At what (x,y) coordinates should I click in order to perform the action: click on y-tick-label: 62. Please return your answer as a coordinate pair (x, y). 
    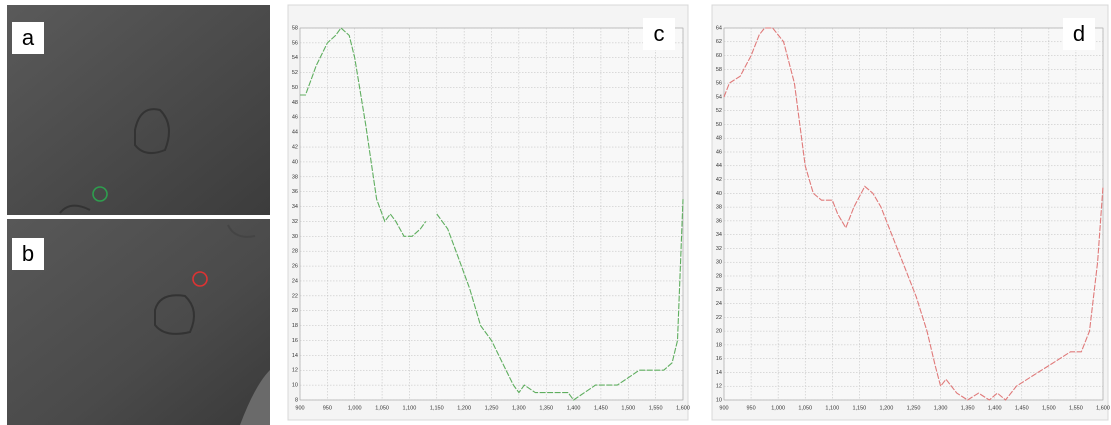
    Looking at the image, I should click on (719, 42).